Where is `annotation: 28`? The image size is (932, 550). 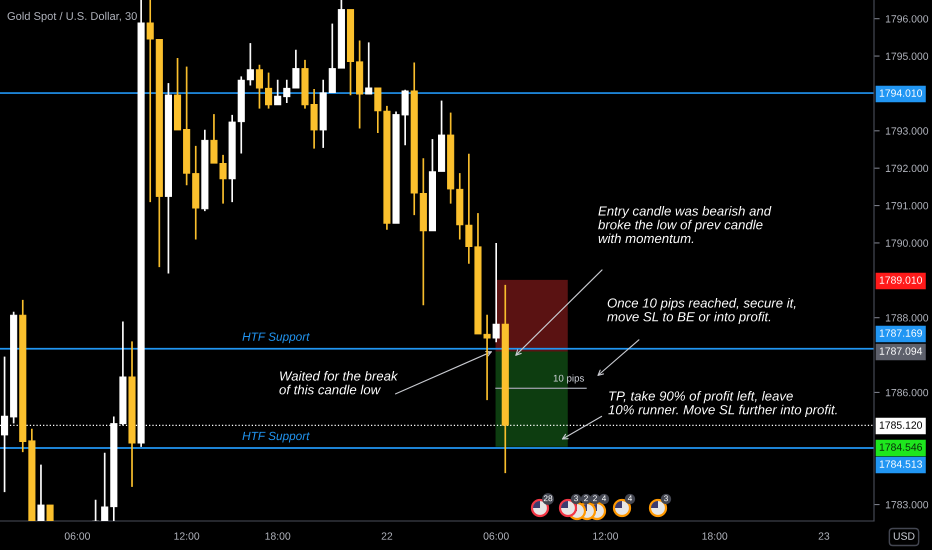 annotation: 28 is located at coordinates (548, 498).